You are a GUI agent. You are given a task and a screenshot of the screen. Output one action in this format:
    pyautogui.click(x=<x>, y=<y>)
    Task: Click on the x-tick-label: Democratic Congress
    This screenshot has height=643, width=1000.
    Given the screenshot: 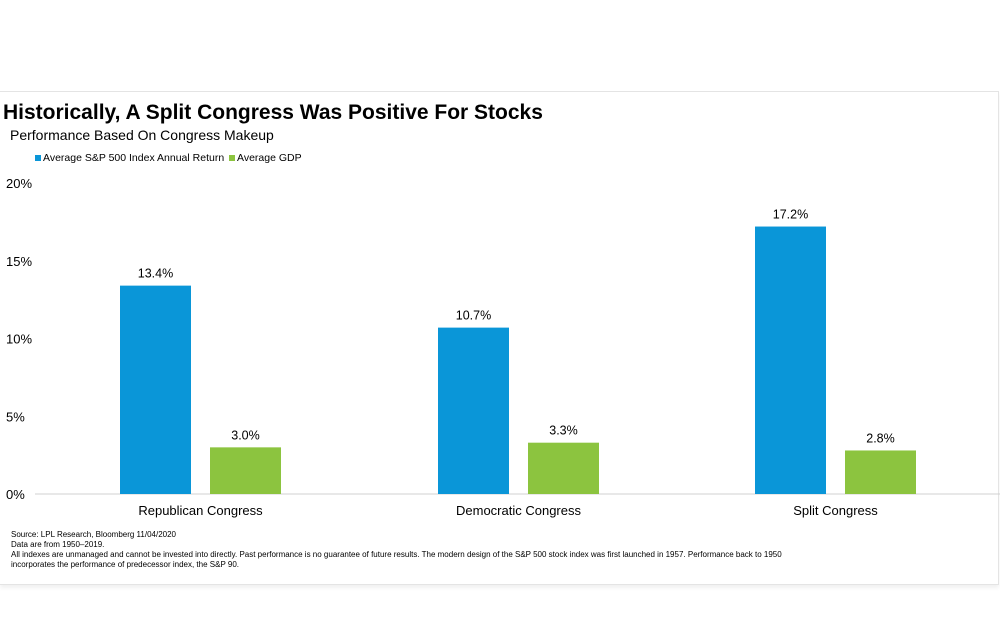 What is the action you would take?
    pyautogui.click(x=518, y=510)
    